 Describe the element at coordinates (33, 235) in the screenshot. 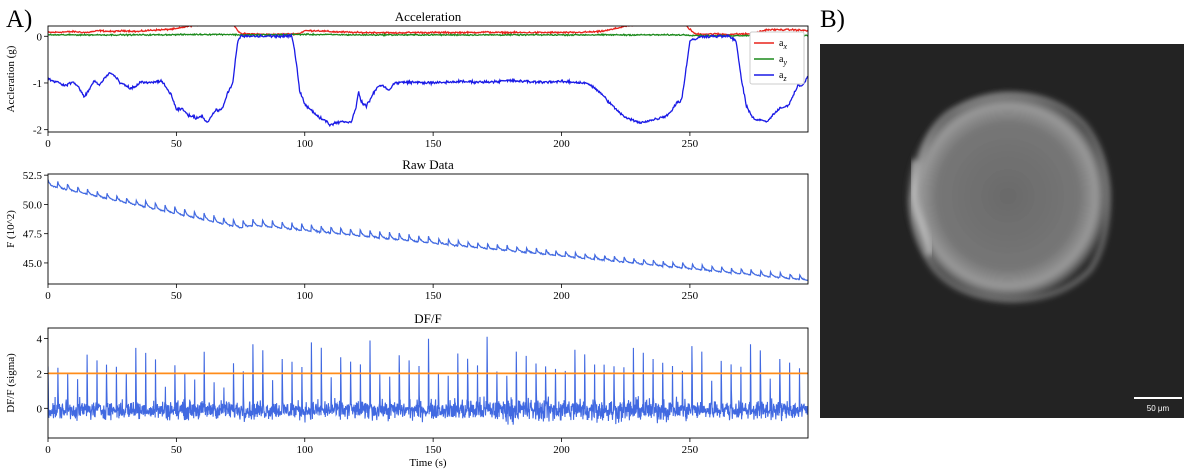

I see `y-tick-label: 47.5` at that location.